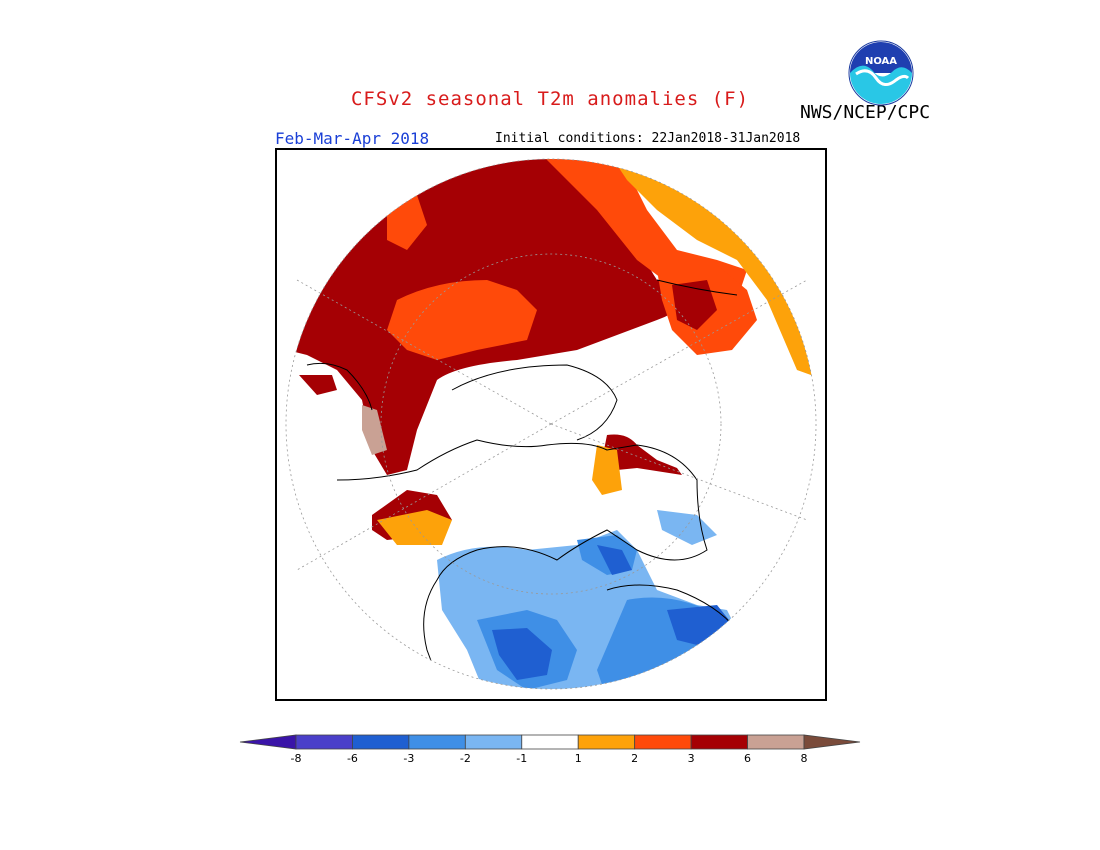  I want to click on colorbar-tick-label: -8, so click(296, 758).